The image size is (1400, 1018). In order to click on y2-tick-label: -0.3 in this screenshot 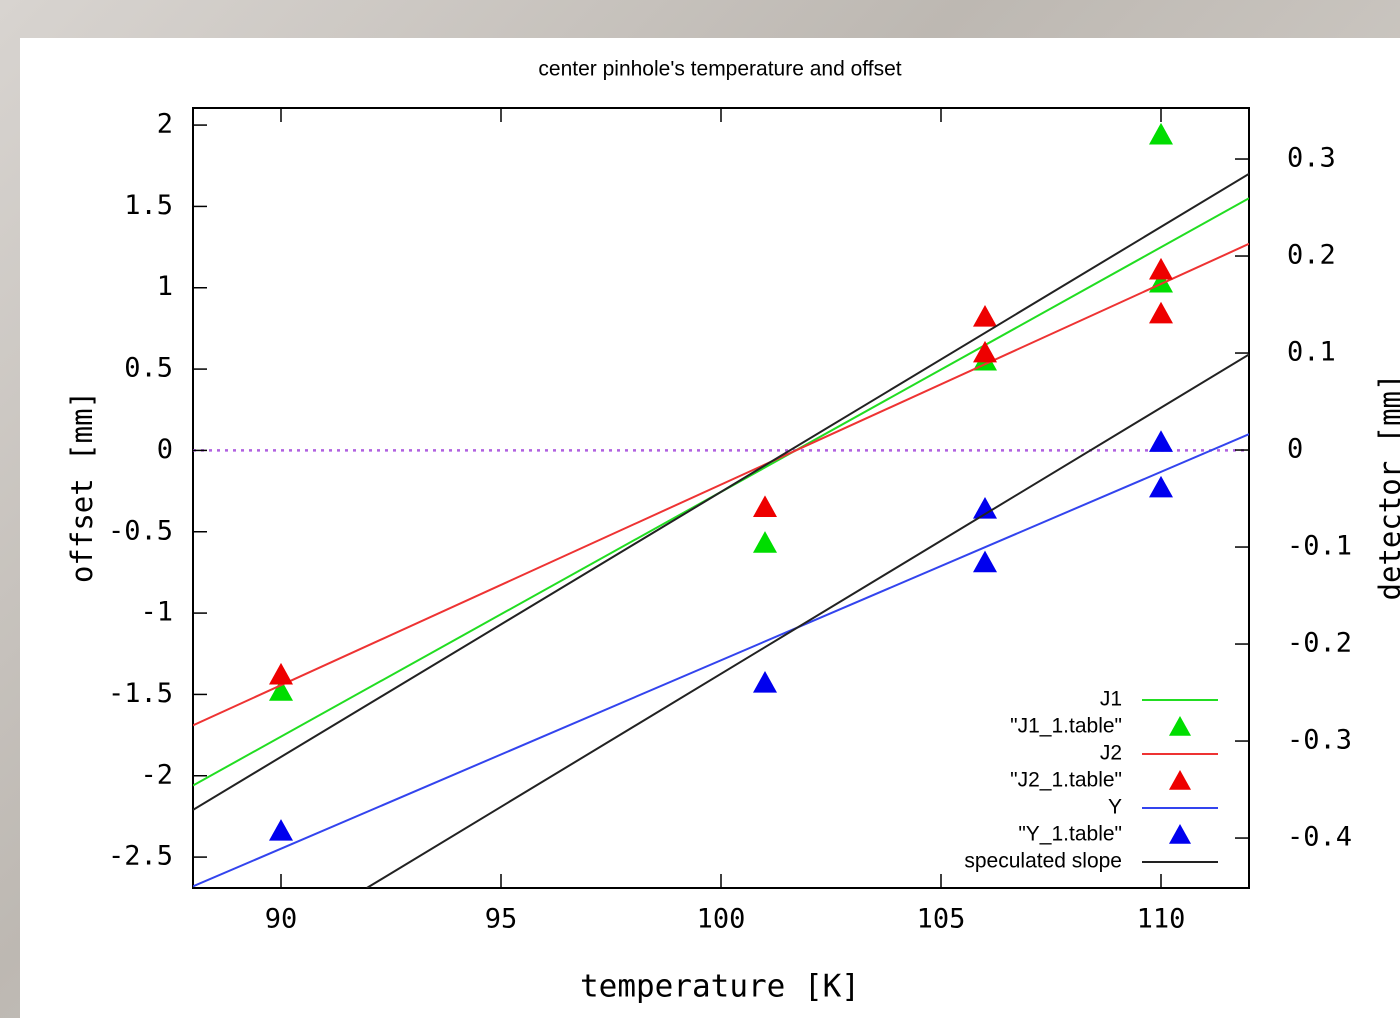, I will do `click(1319, 740)`.